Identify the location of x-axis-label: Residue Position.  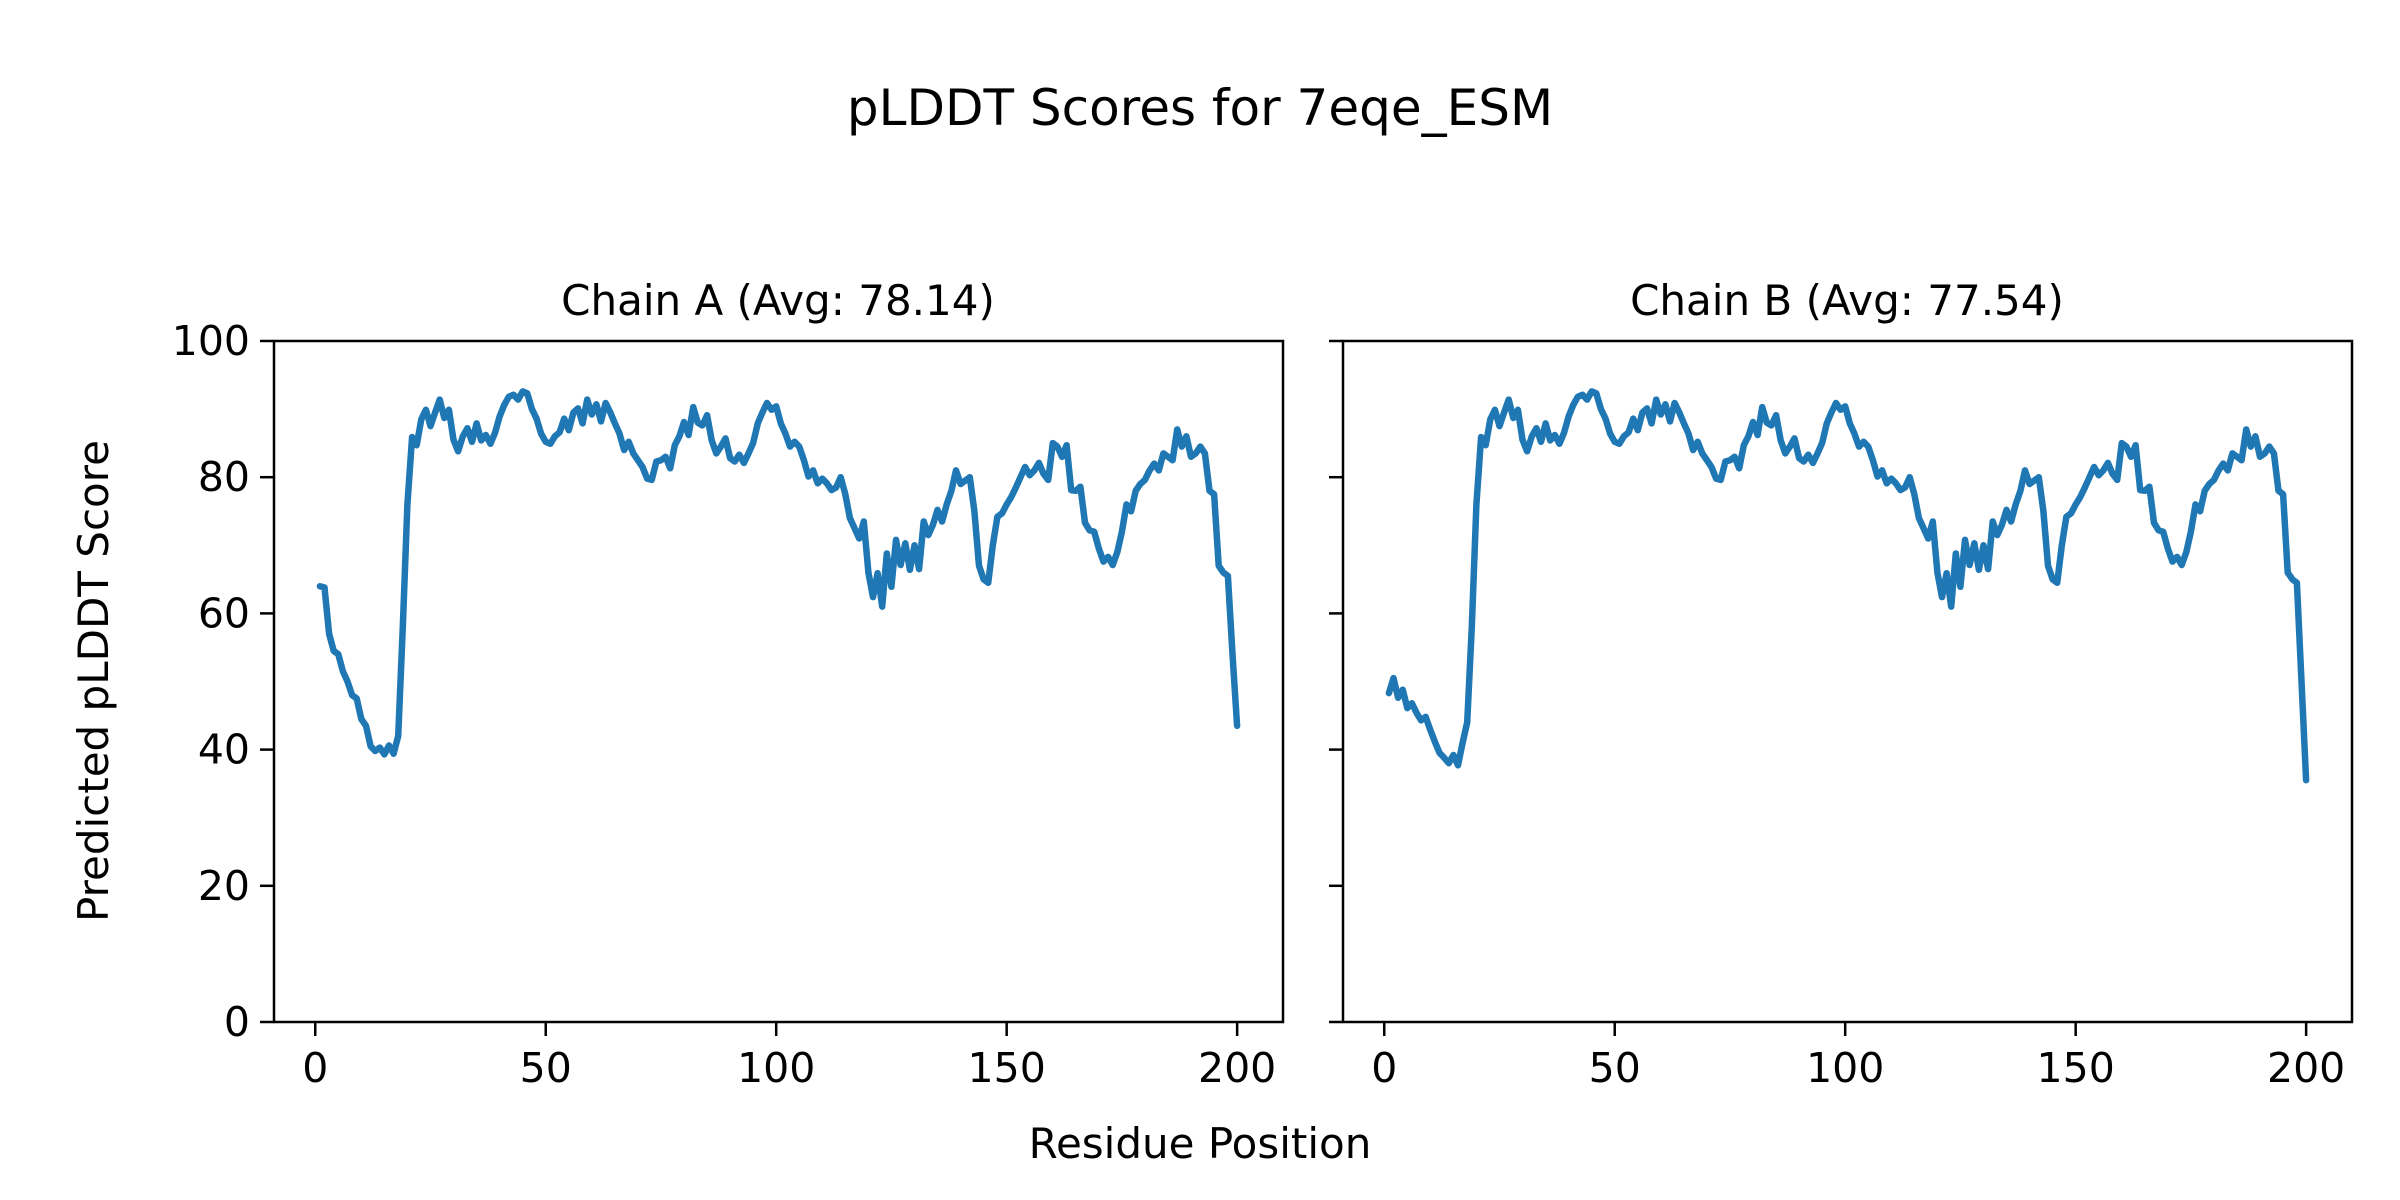
(1200, 1143).